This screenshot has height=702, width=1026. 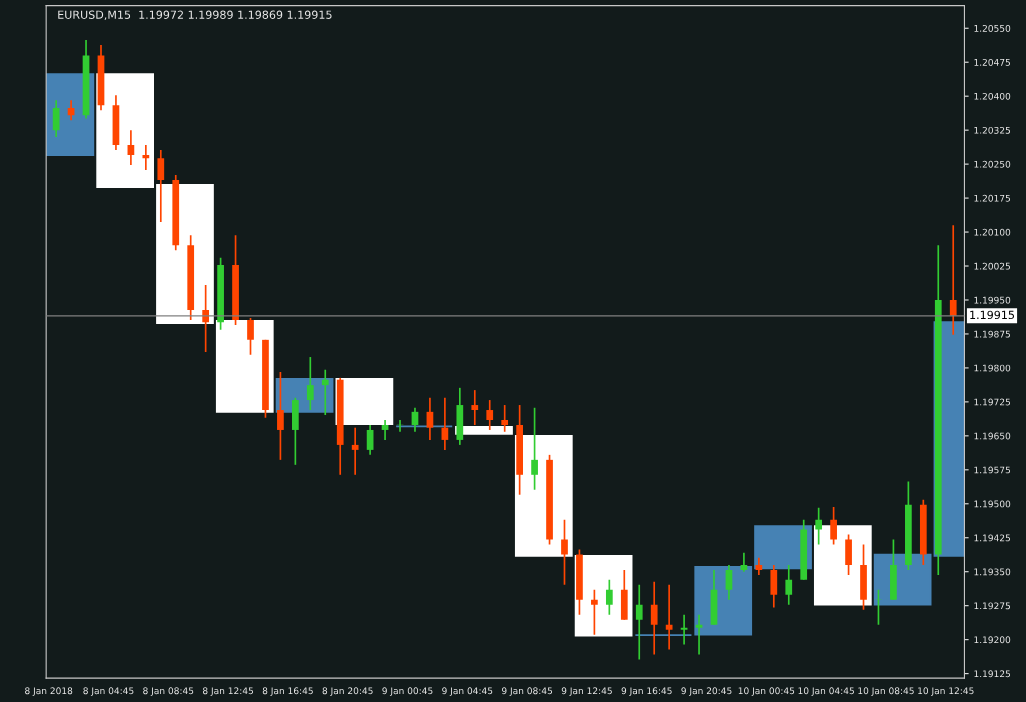 What do you see at coordinates (992, 674) in the screenshot?
I see `y-tick-label: 1.19125` at bounding box center [992, 674].